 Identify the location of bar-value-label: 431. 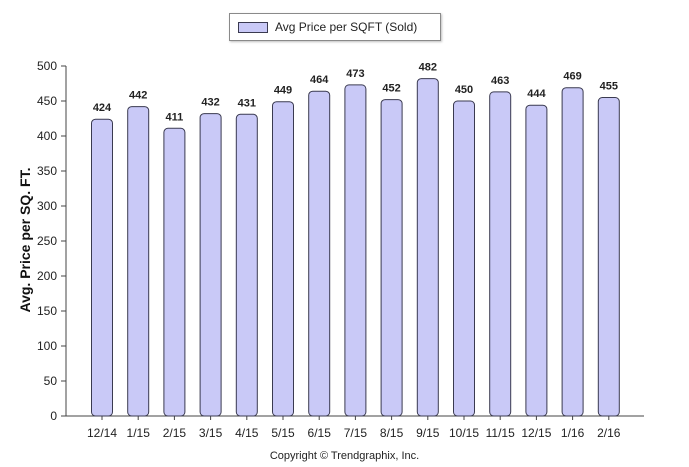
(247, 103).